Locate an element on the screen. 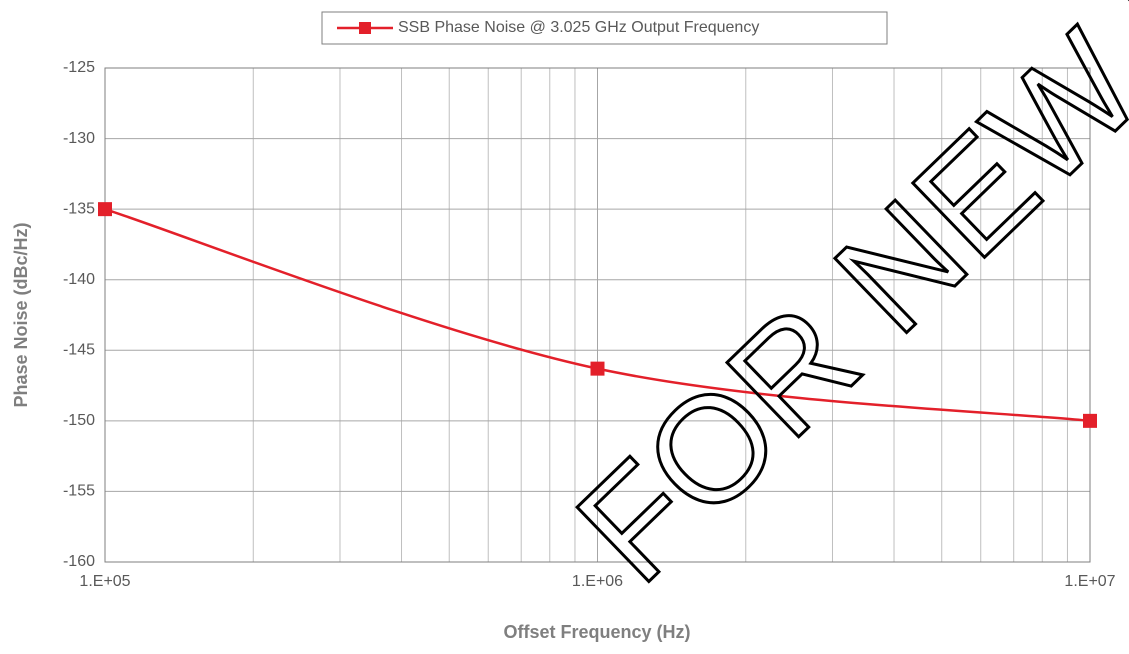  y-tick-label: -155 is located at coordinates (79, 491).